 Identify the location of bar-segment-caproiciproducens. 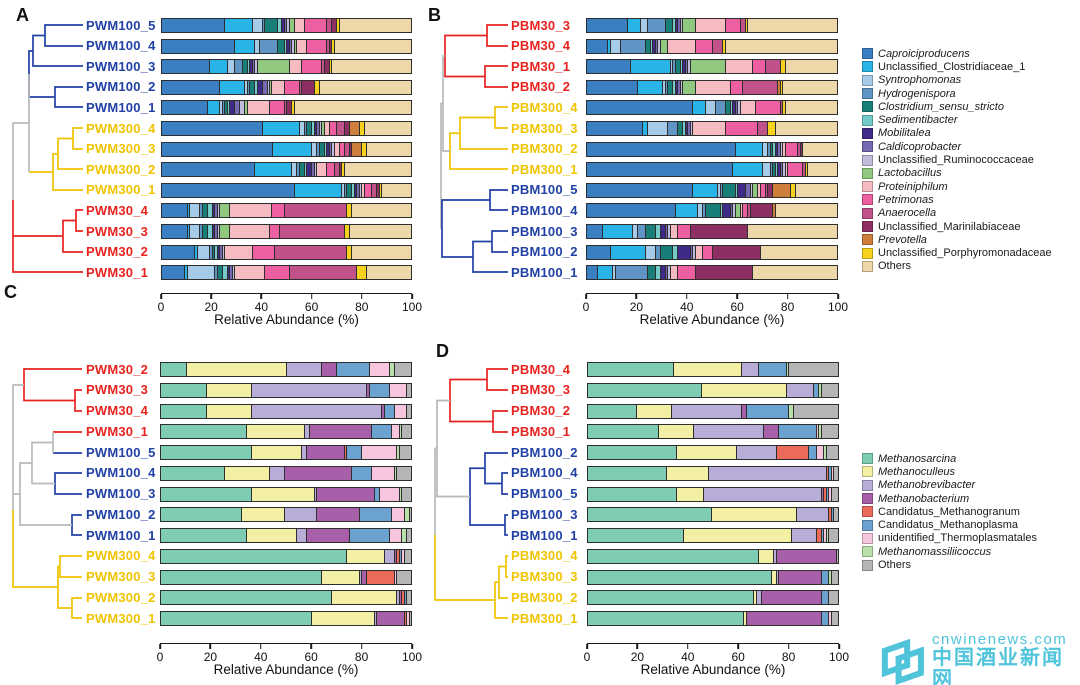
(608, 67).